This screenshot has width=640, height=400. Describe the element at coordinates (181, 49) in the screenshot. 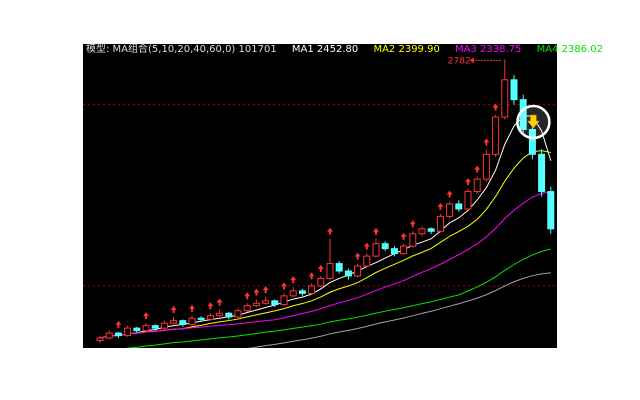

I see `model-label: 模型: MA组合(5,10,20,40,60,0) 101701` at that location.